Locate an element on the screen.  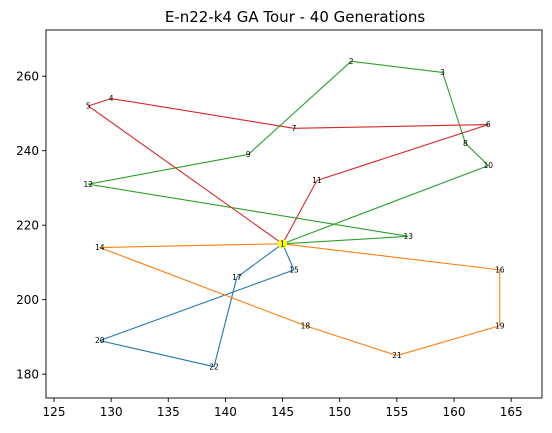
x-axis: 125 130 135 140 145 150 155 160 165 is located at coordinates (283, 408).